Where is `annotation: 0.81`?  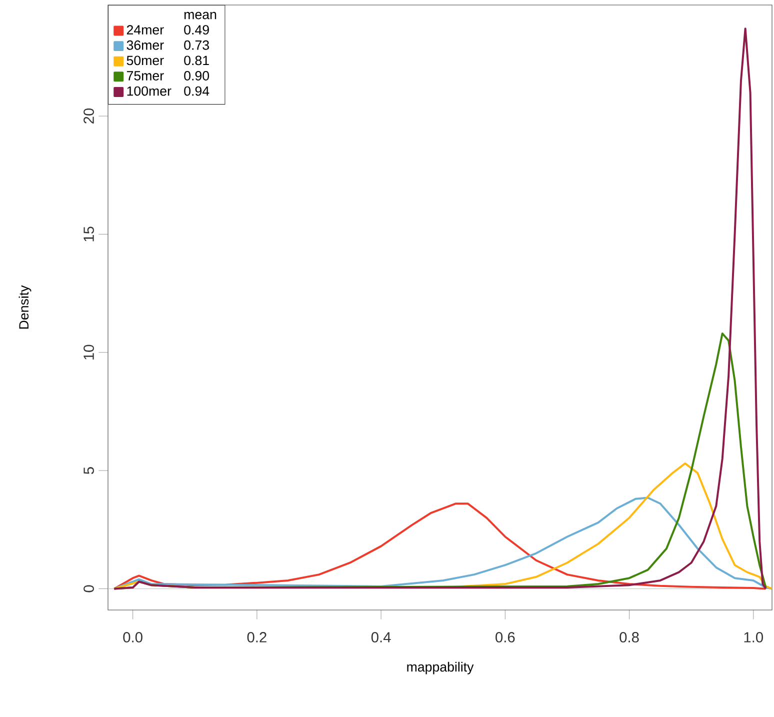
annotation: 0.81 is located at coordinates (196, 61).